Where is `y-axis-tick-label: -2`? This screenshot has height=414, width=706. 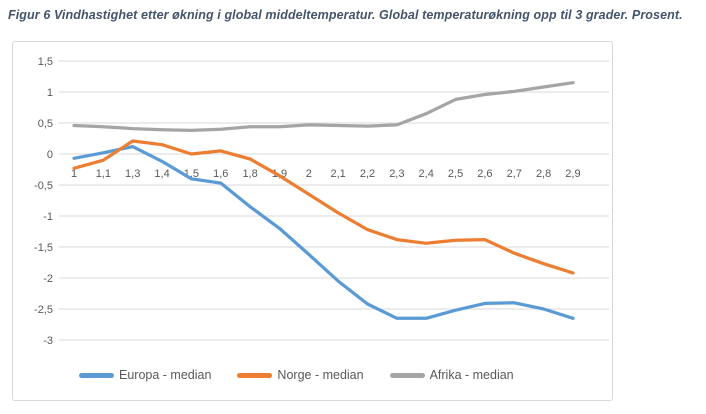
y-axis-tick-label: -2 is located at coordinates (48, 279).